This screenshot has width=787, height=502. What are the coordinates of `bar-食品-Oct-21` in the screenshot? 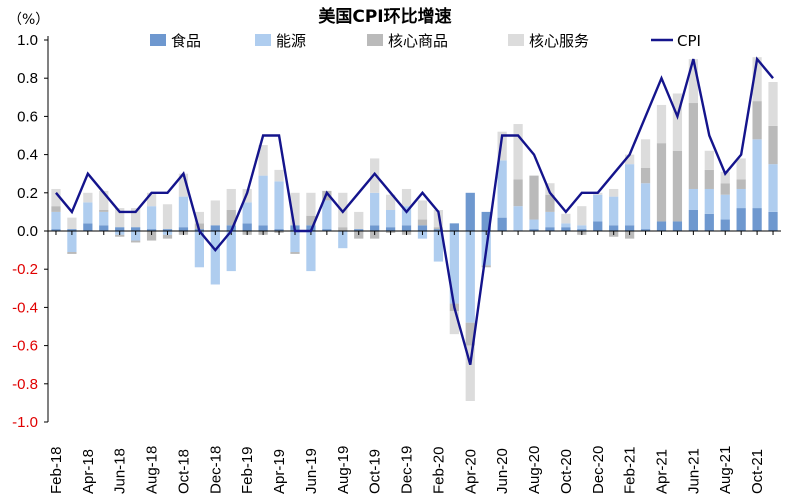 It's located at (757, 219).